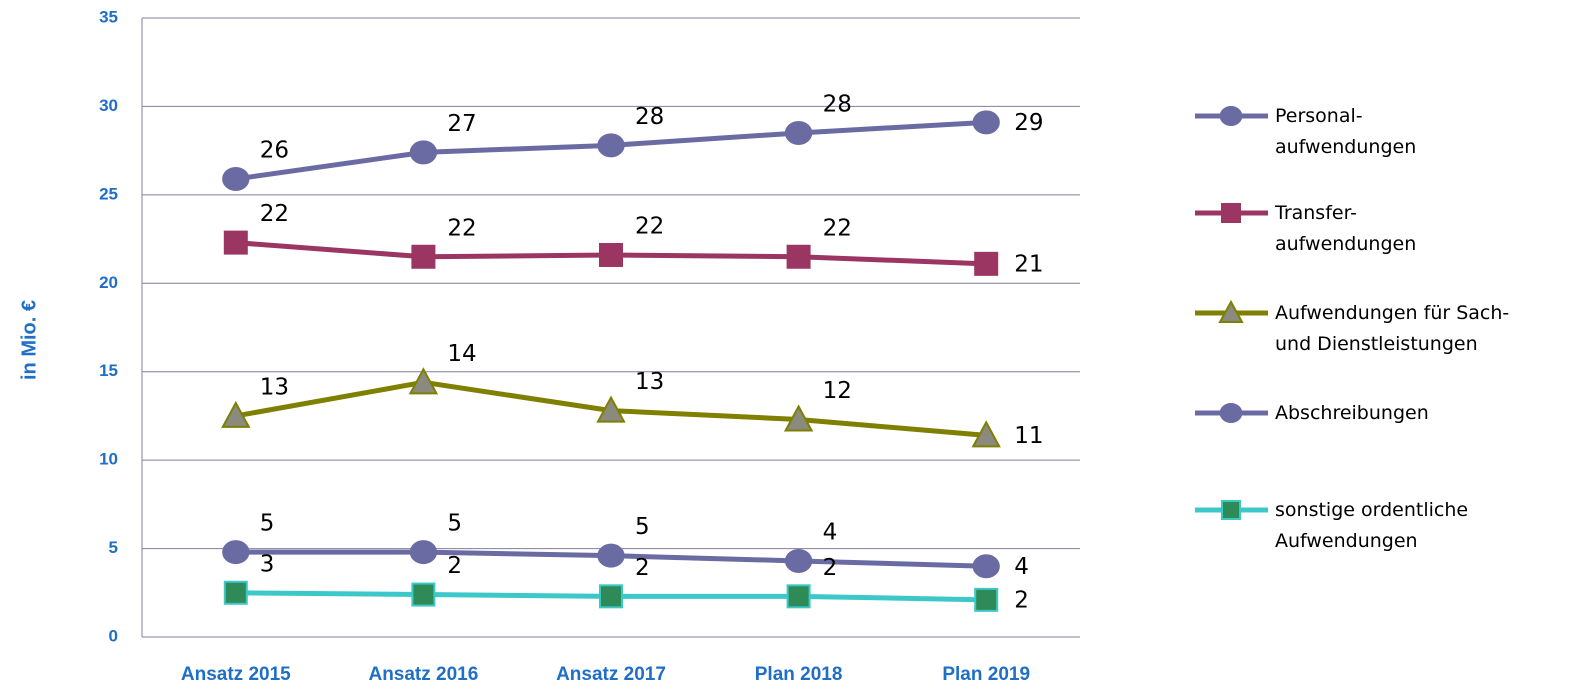 This screenshot has height=698, width=1588. I want to click on y-axis-label: in Mio. €, so click(29, 340).